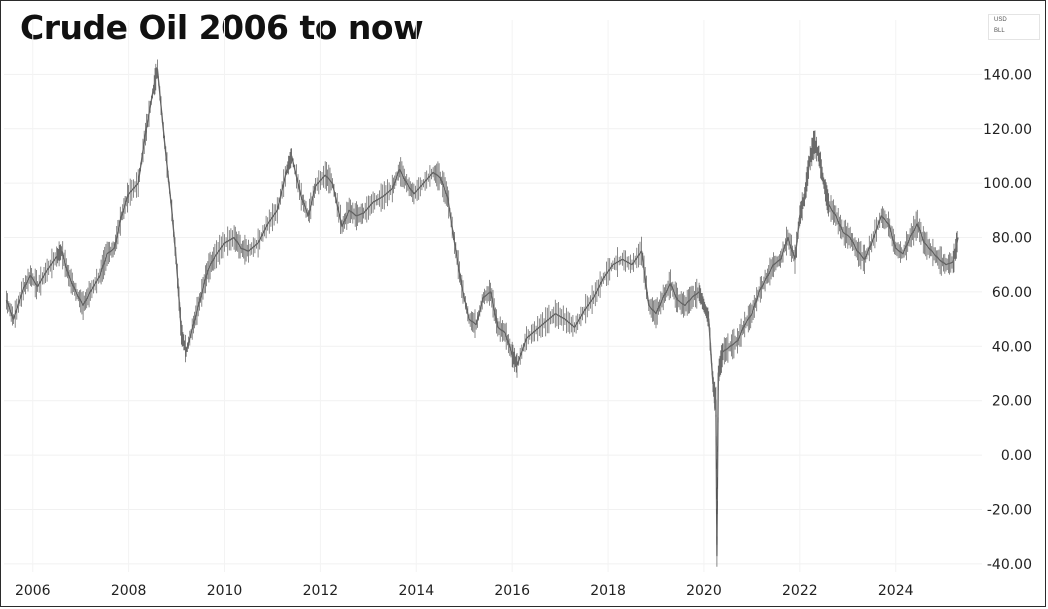 The width and height of the screenshot is (1048, 609). Describe the element at coordinates (896, 591) in the screenshot. I see `x-tick-label: 2024` at that location.